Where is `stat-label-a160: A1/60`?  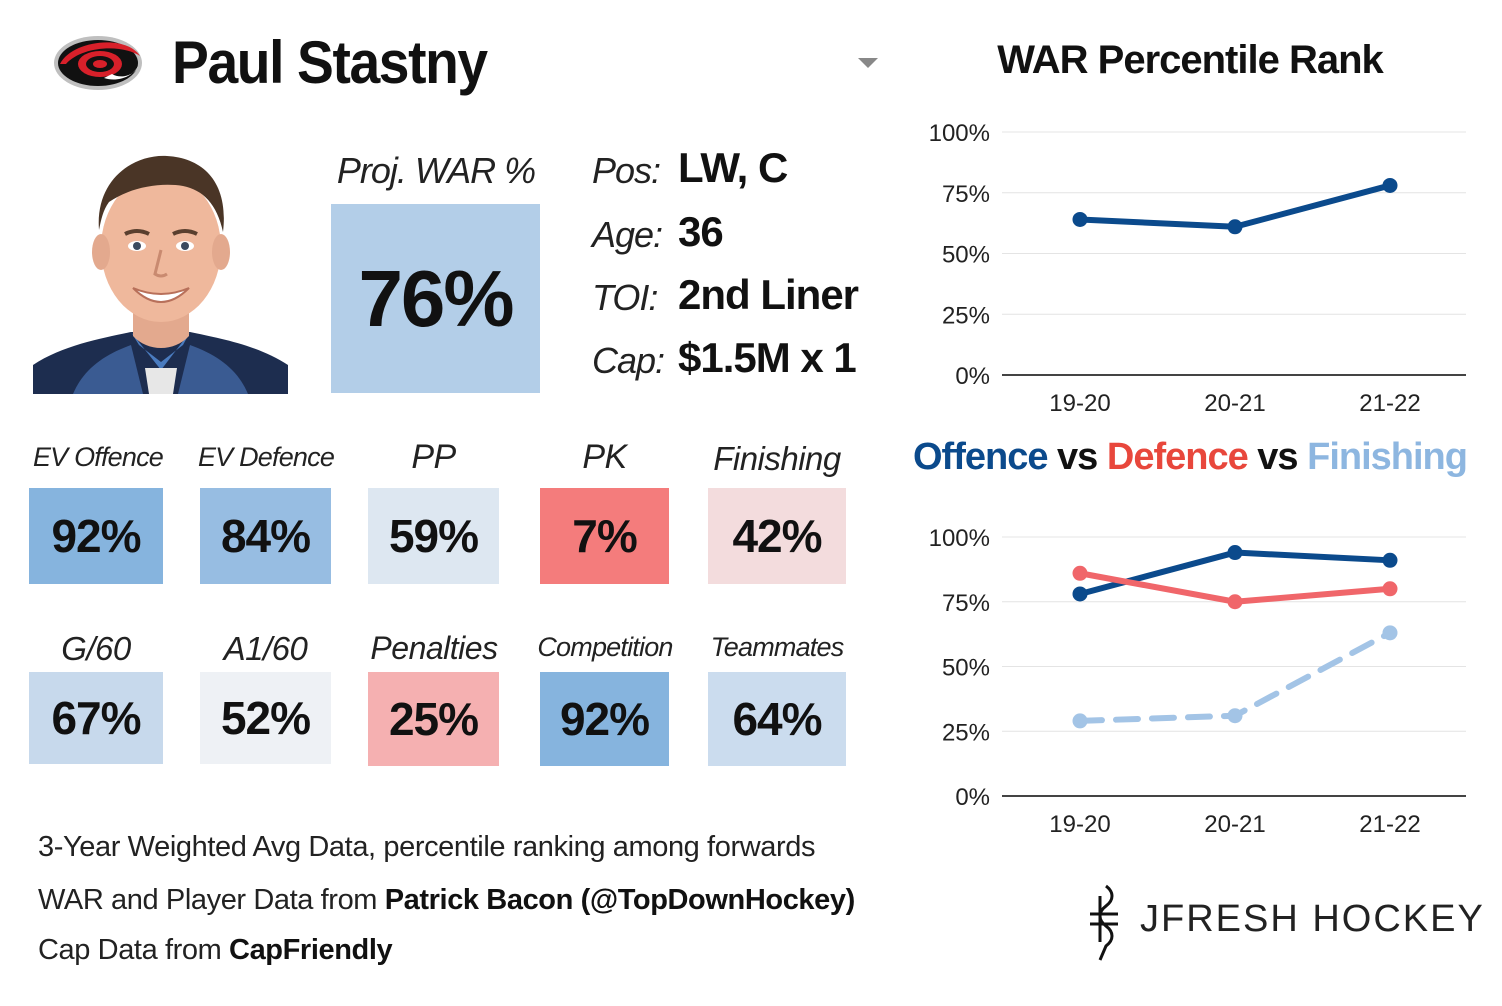 stat-label-a160: A1/60 is located at coordinates (265, 648).